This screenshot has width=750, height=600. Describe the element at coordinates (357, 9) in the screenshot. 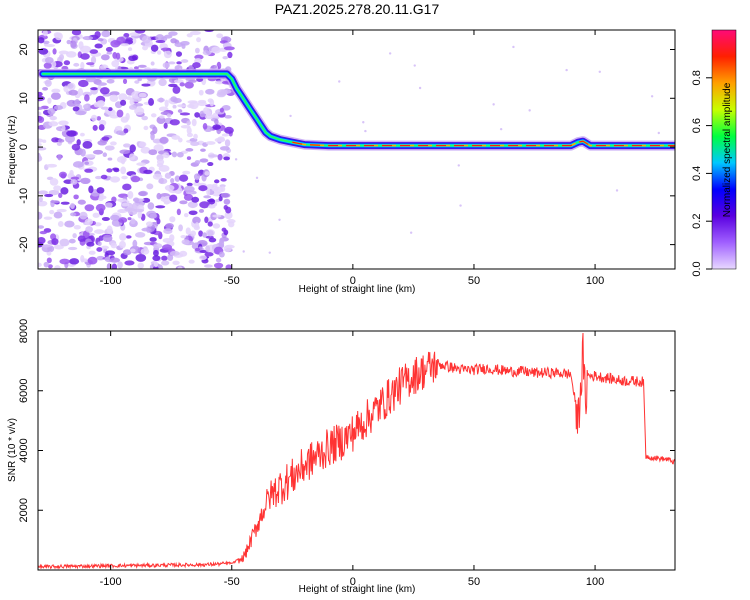

I see `chart-title: PAZ1.2025.278.20.11.G17` at that location.